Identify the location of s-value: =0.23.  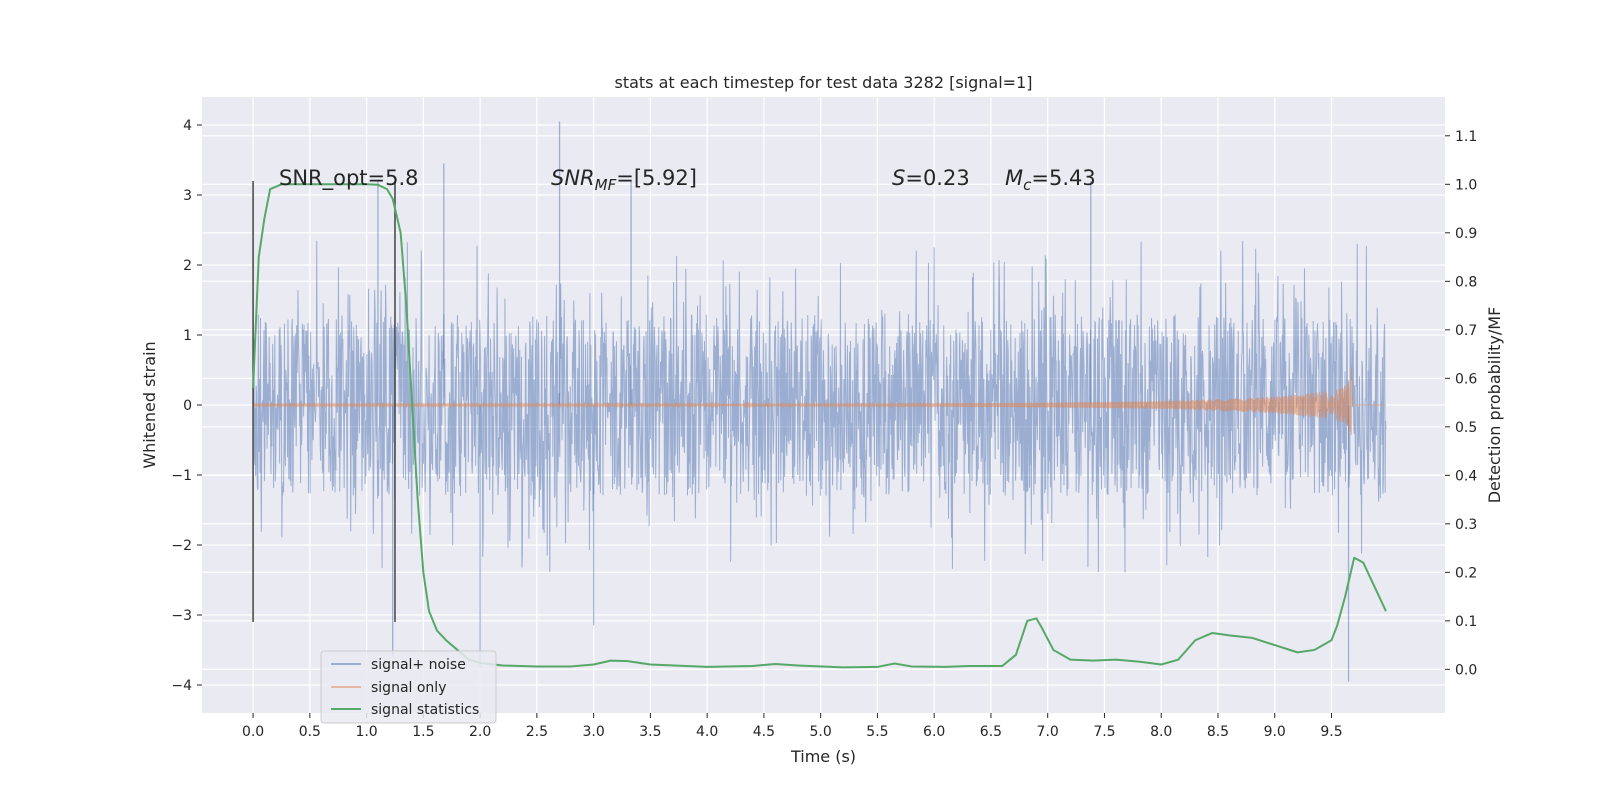
(937, 178).